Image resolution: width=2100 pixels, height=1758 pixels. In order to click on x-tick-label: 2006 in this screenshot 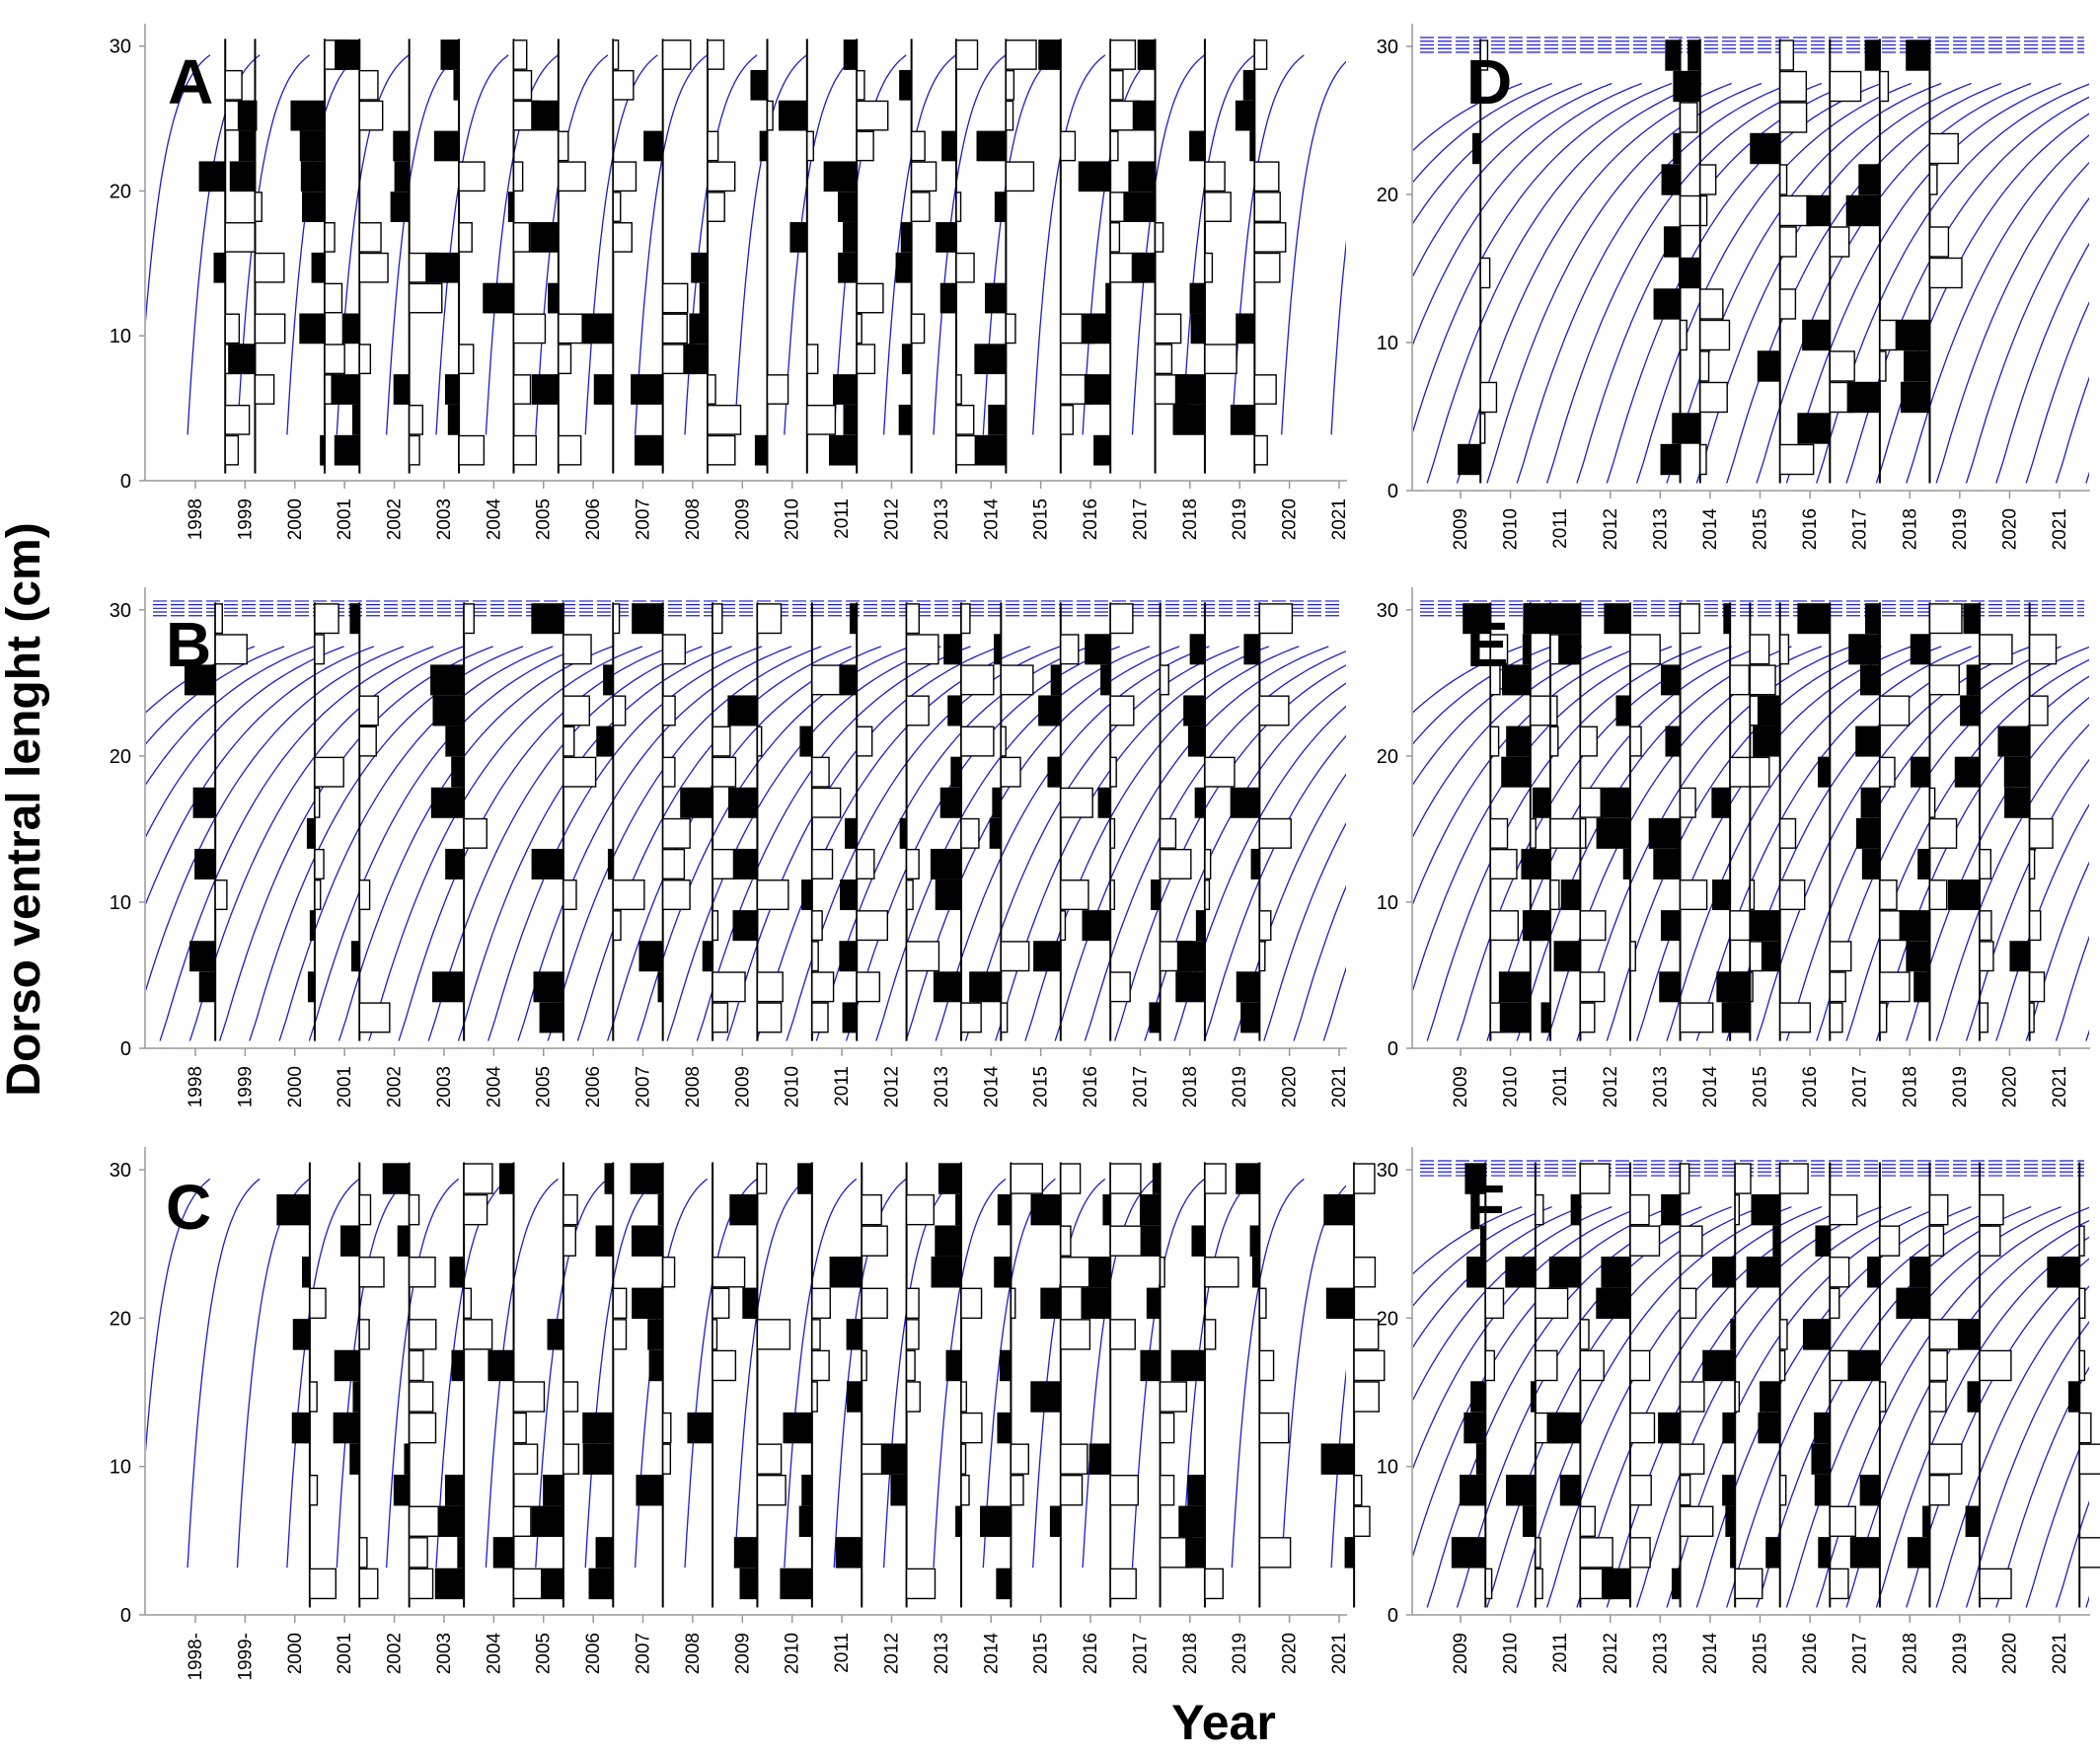, I will do `click(593, 1087)`.